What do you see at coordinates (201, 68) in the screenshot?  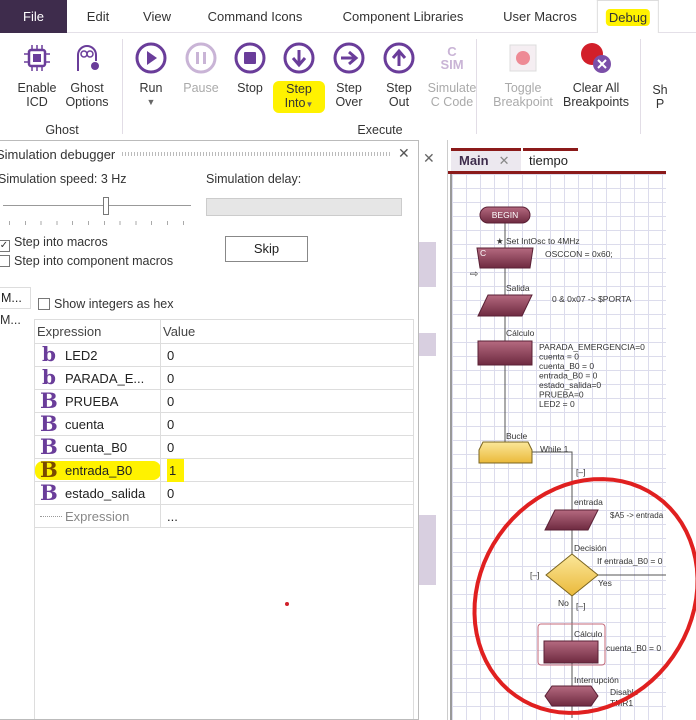 I see `pause-button: Pause` at bounding box center [201, 68].